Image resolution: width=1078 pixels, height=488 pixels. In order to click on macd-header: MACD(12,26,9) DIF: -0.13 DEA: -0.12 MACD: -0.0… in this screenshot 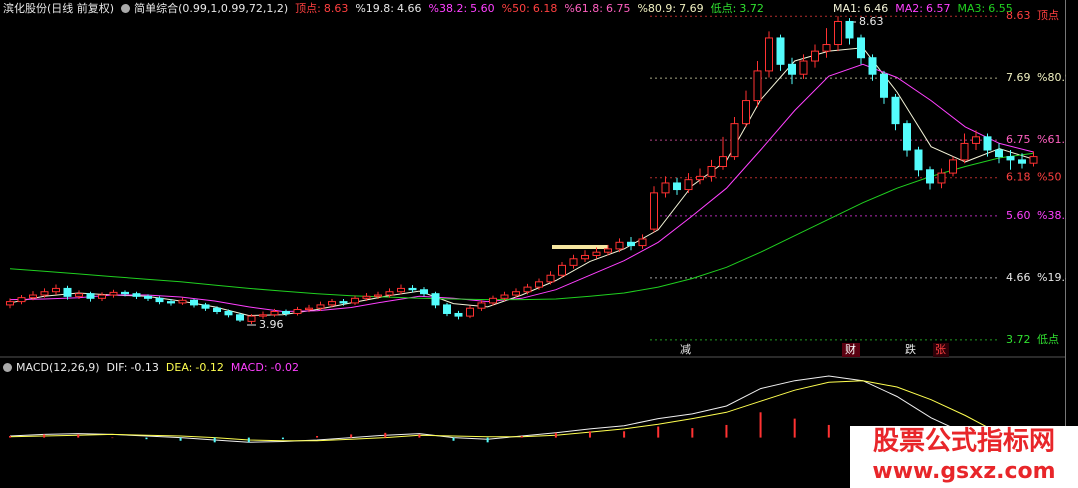, I will do `click(154, 367)`.